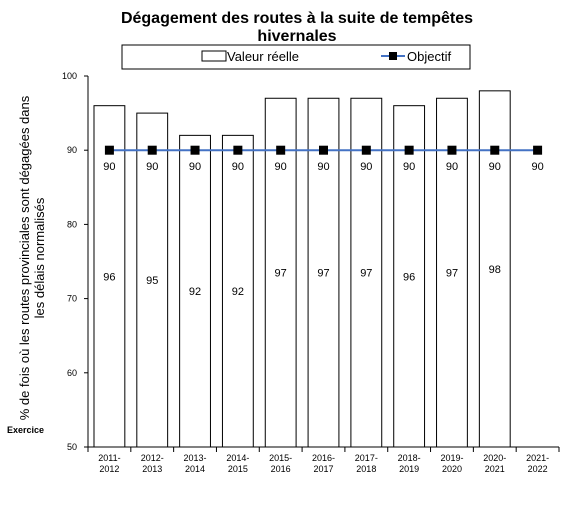 This screenshot has height=512, width=582. Describe the element at coordinates (323, 458) in the screenshot. I see `x-tick-label-line-1: 2016-` at that location.